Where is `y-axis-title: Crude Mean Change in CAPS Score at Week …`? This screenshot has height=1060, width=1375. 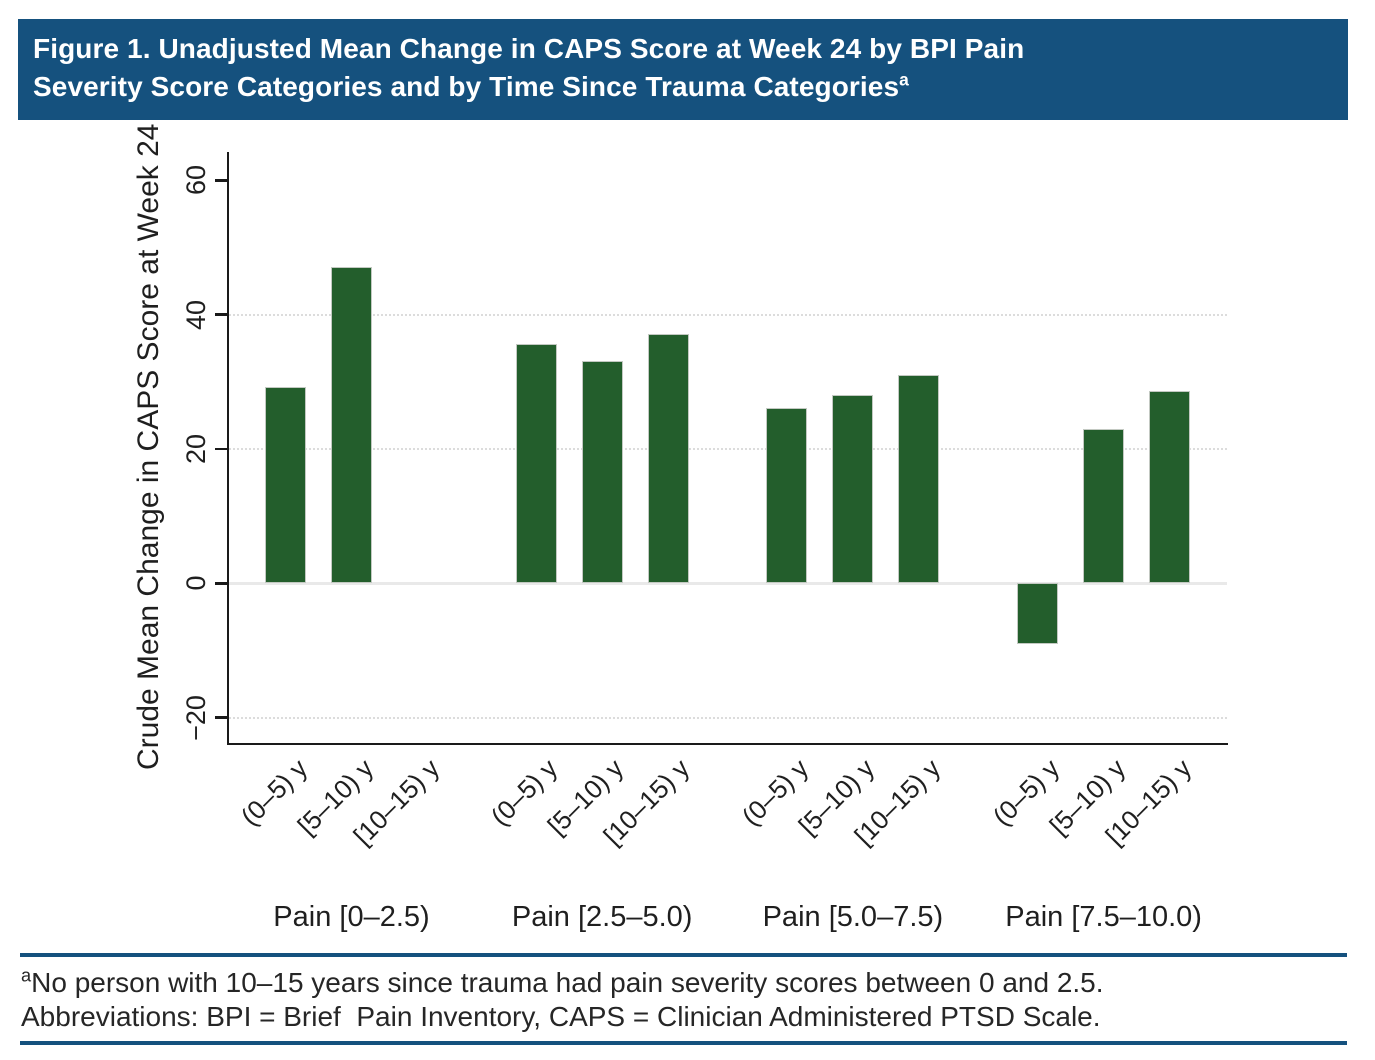 y-axis-title: Crude Mean Change in CAPS Score at Week … is located at coordinates (148, 446).